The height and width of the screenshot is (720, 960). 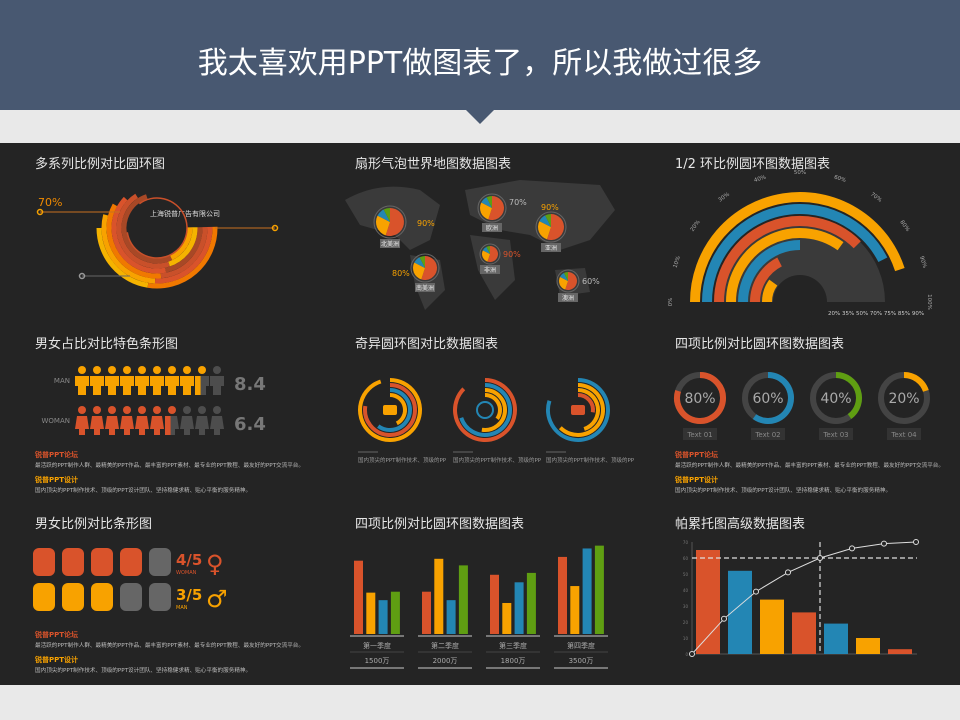 I want to click on tick-label: 10%, so click(x=677, y=261).